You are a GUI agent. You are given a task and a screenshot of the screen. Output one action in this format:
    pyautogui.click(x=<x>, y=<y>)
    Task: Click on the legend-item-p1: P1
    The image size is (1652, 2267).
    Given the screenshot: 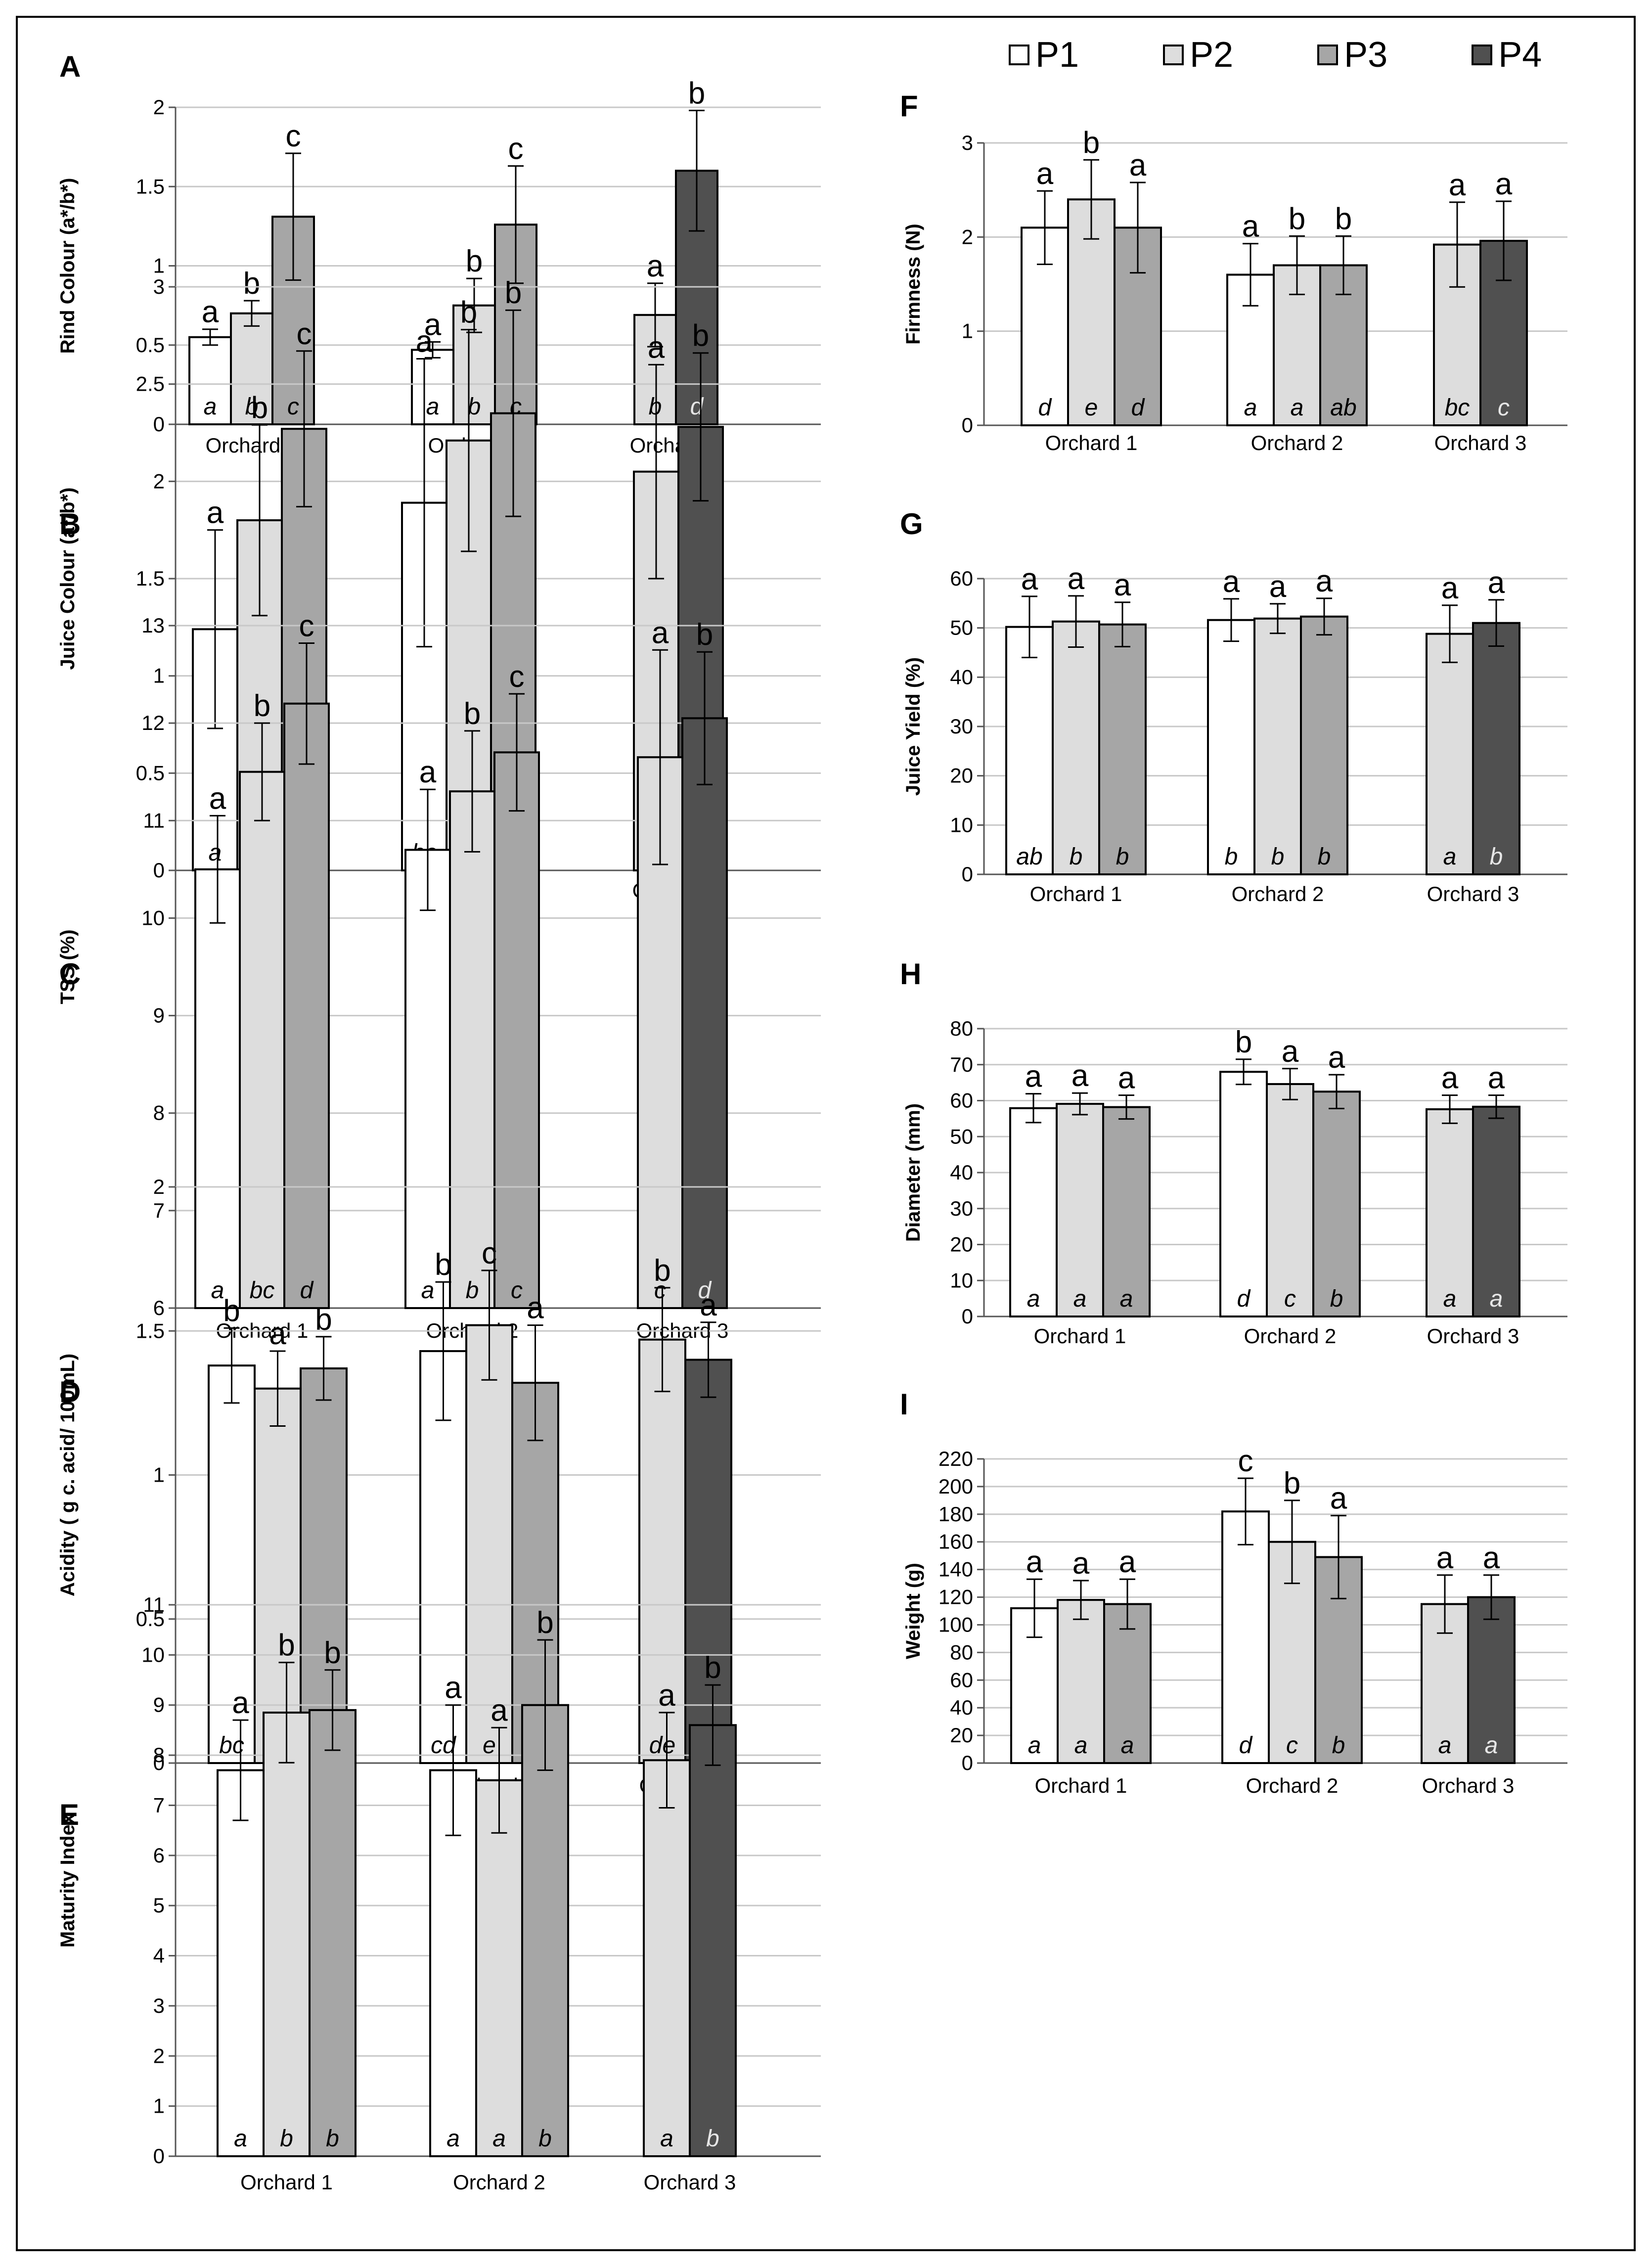 What is the action you would take?
    pyautogui.click(x=1044, y=55)
    